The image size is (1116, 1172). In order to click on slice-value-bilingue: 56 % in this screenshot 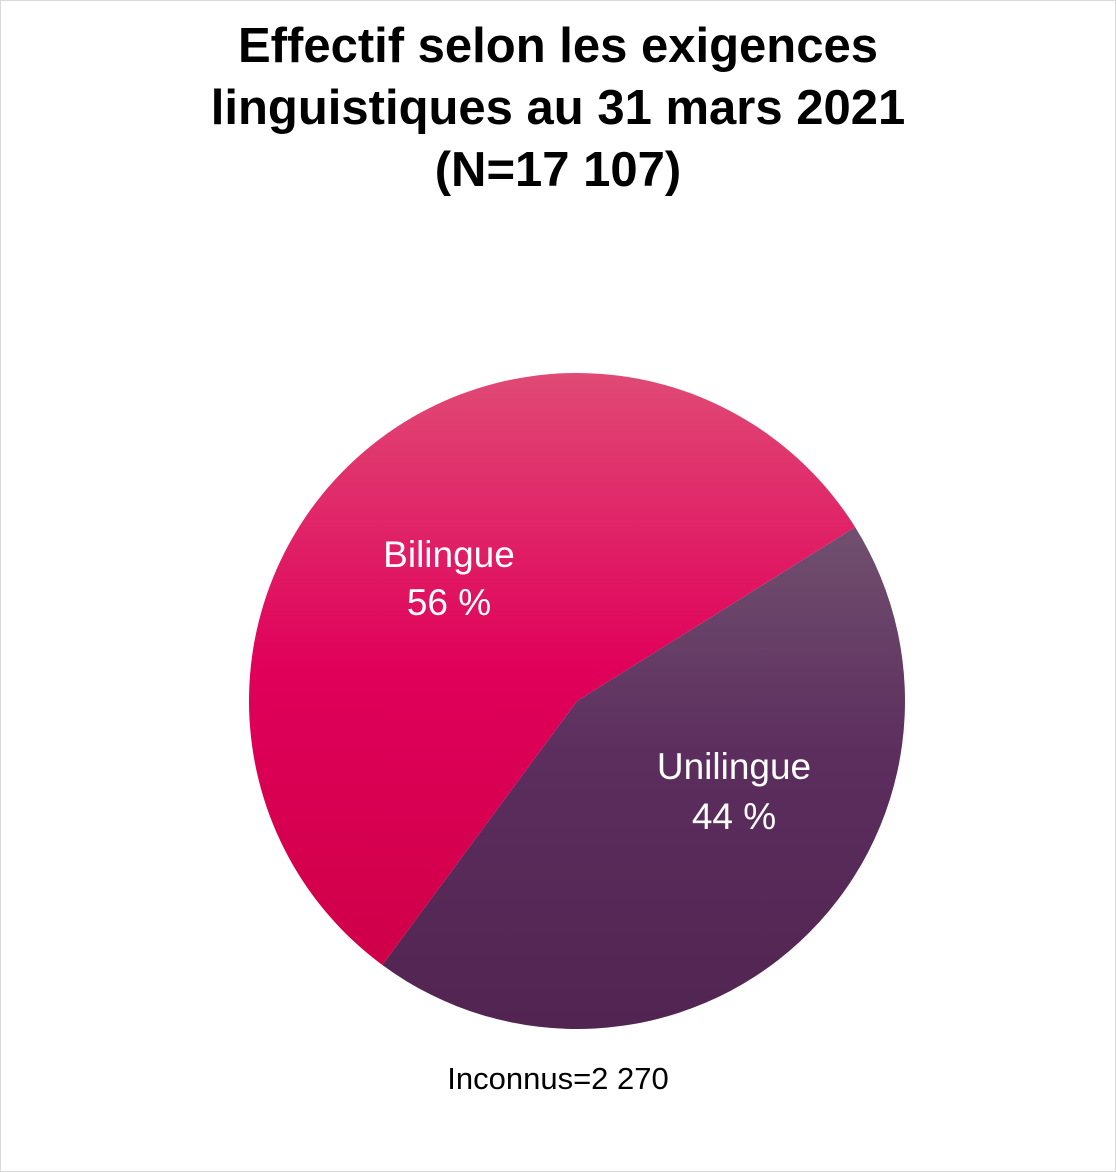, I will do `click(449, 602)`.